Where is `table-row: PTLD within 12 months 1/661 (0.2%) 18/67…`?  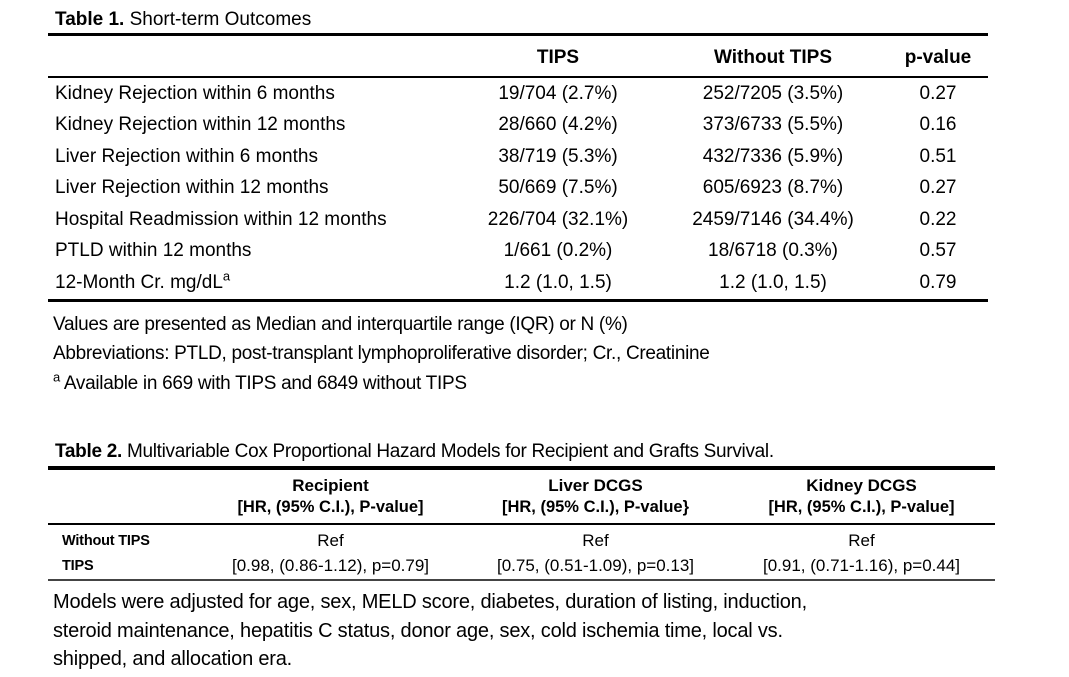 table-row: PTLD within 12 months 1/661 (0.2%) 18/67… is located at coordinates (518, 252).